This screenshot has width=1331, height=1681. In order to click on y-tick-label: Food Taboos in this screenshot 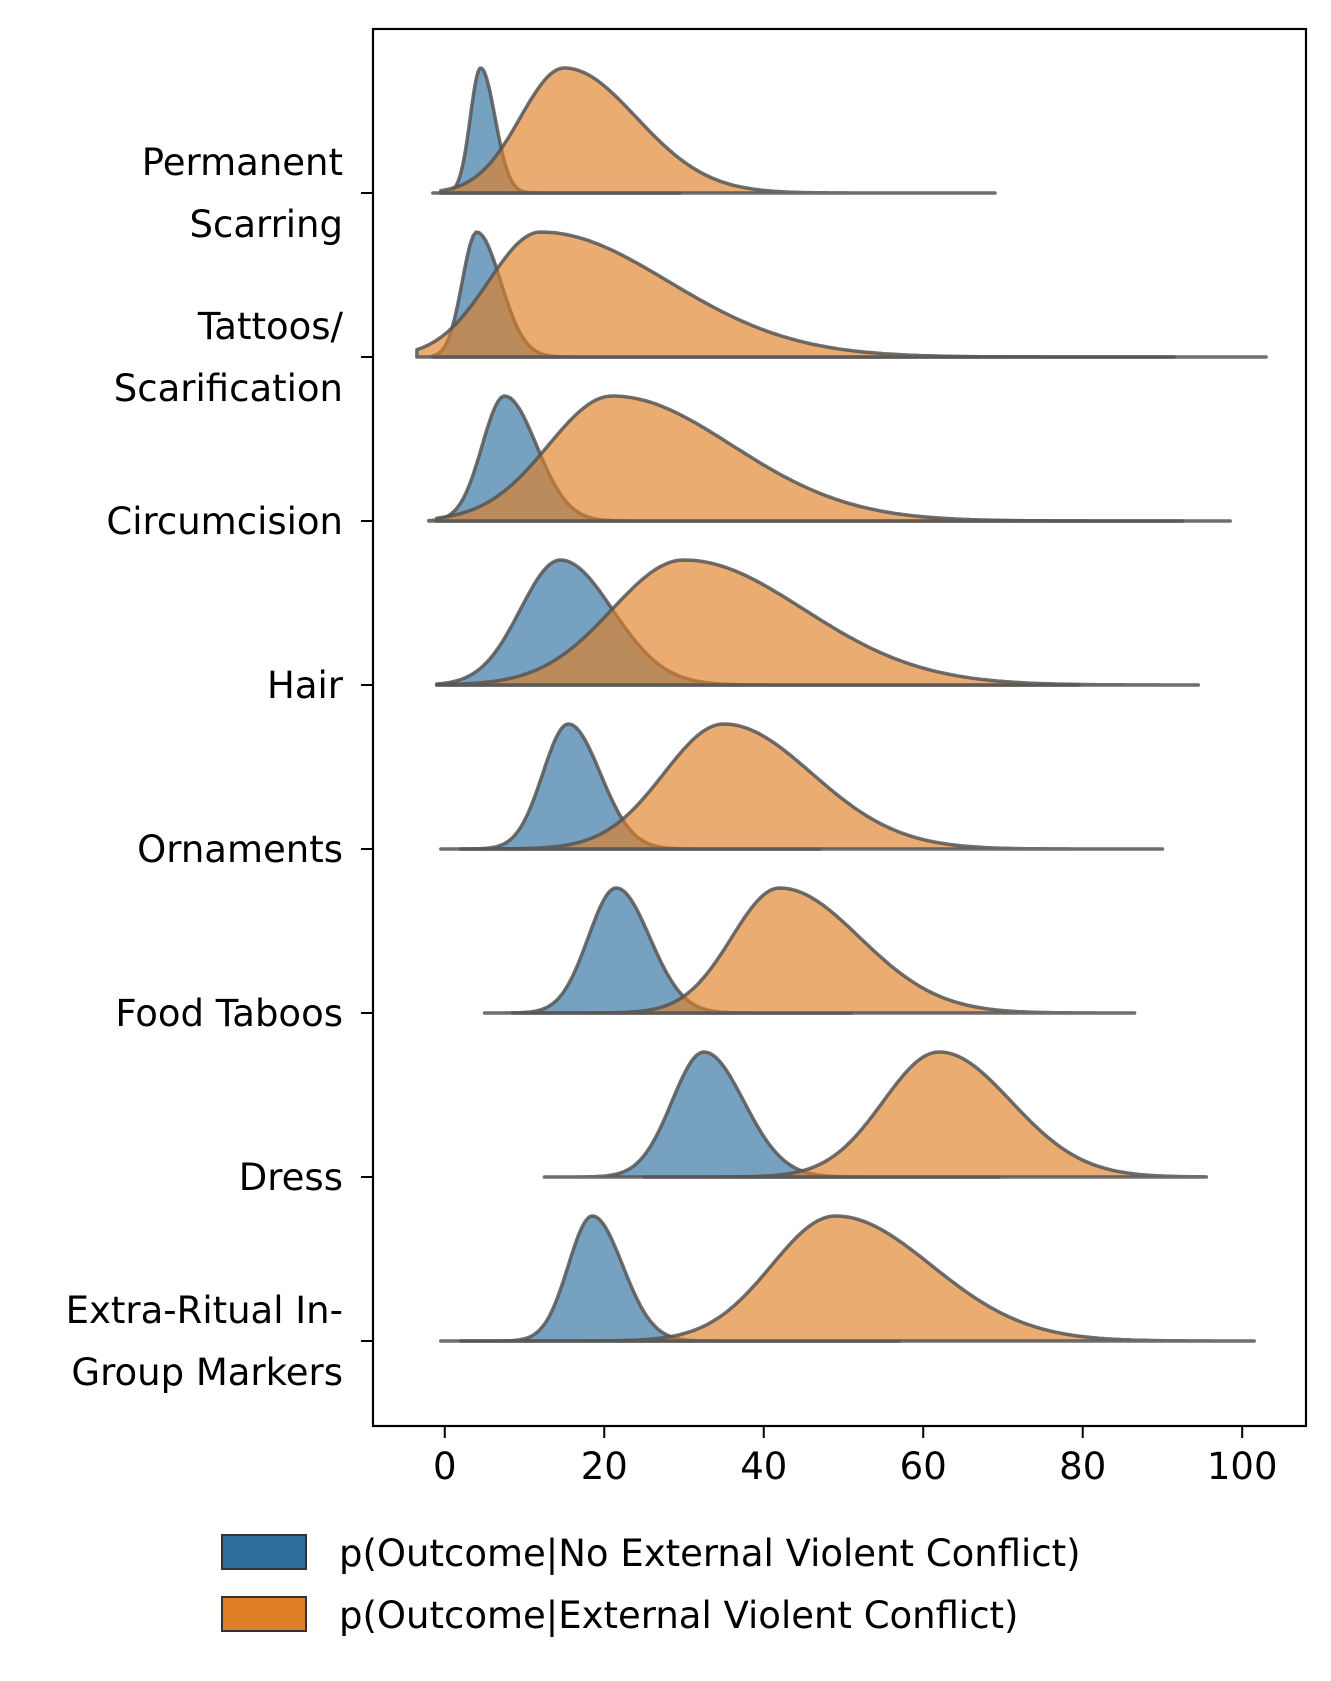, I will do `click(229, 1013)`.